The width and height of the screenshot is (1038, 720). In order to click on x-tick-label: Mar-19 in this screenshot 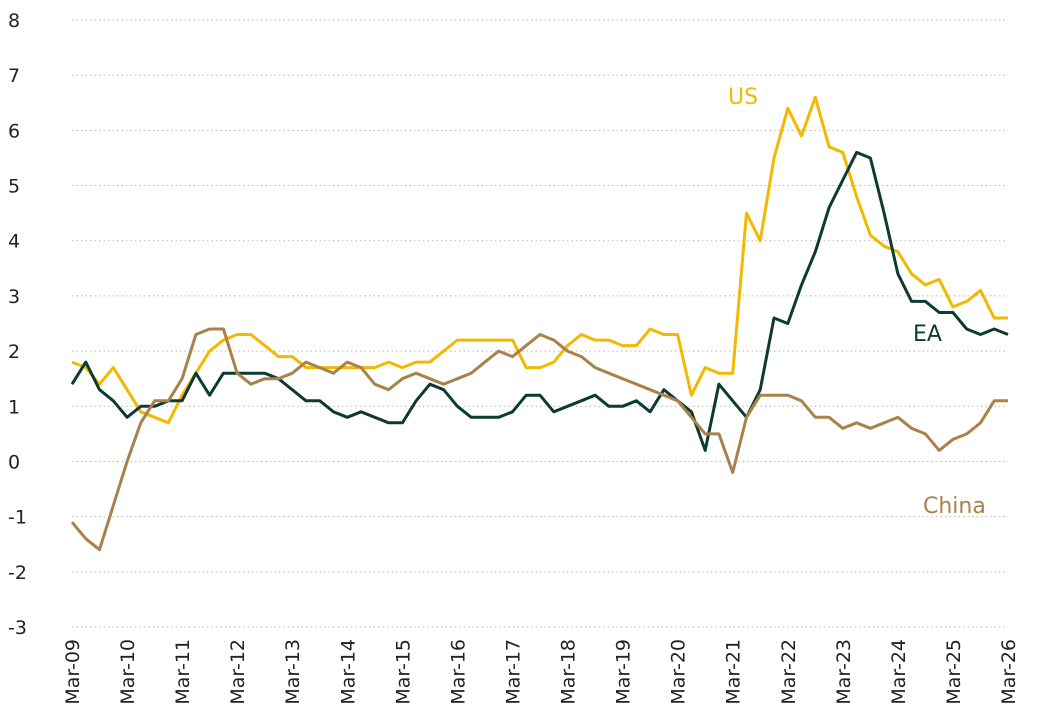, I will do `click(624, 672)`.